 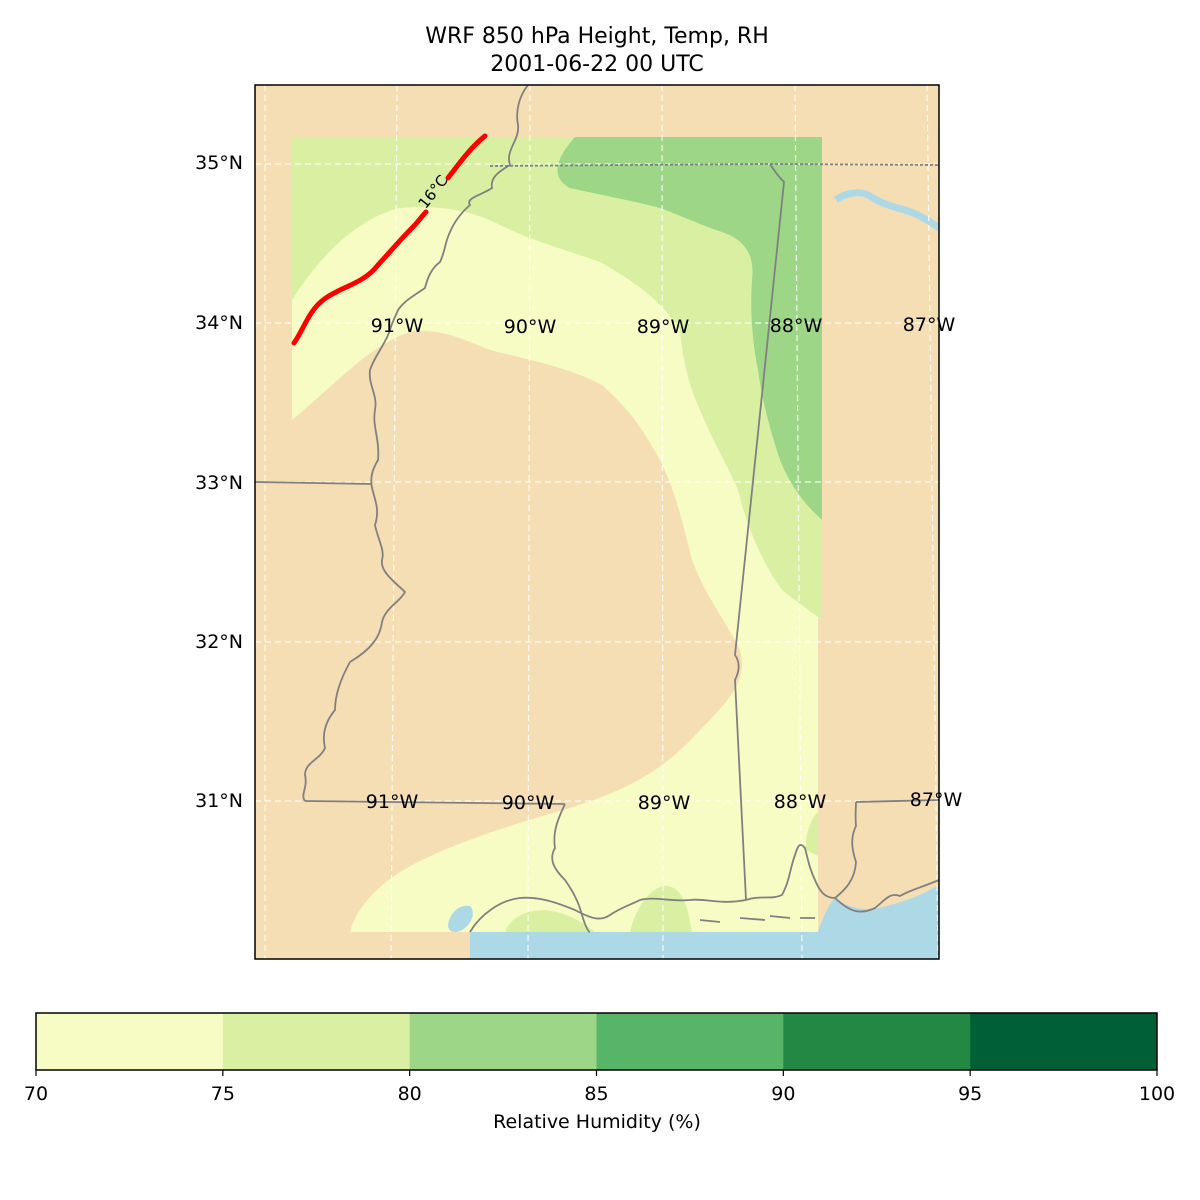 What do you see at coordinates (597, 1122) in the screenshot?
I see `colorbar-label: Relative Humidity (%)` at bounding box center [597, 1122].